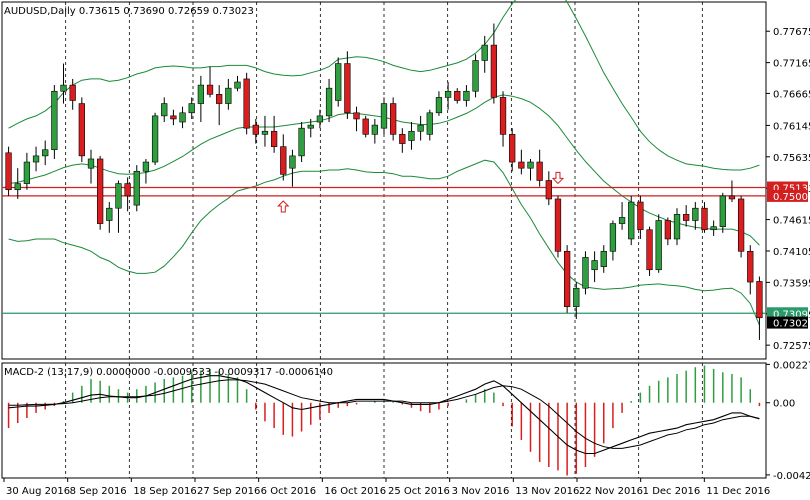 The image size is (810, 500). I want to click on arrow-up-icon, so click(283, 206).